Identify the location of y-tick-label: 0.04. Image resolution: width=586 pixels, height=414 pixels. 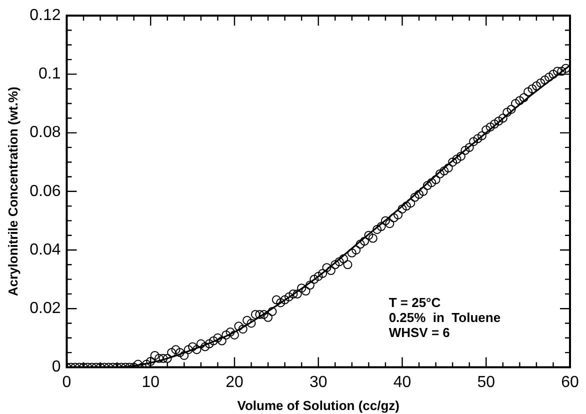
(45, 249).